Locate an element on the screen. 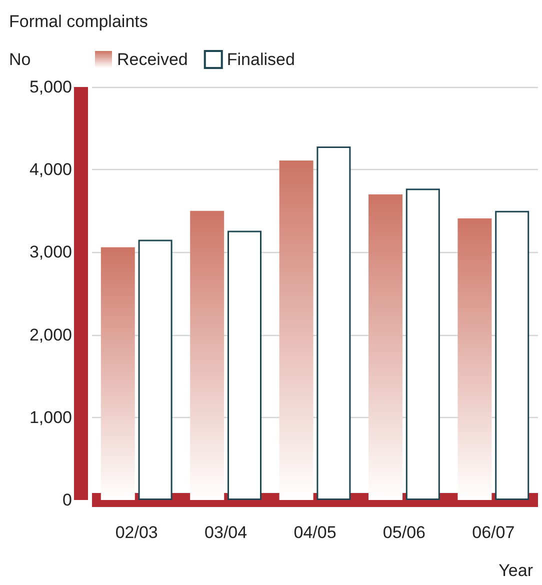 Image resolution: width=542 pixels, height=585 pixels. x-tick-label: 05/06 is located at coordinates (404, 532).